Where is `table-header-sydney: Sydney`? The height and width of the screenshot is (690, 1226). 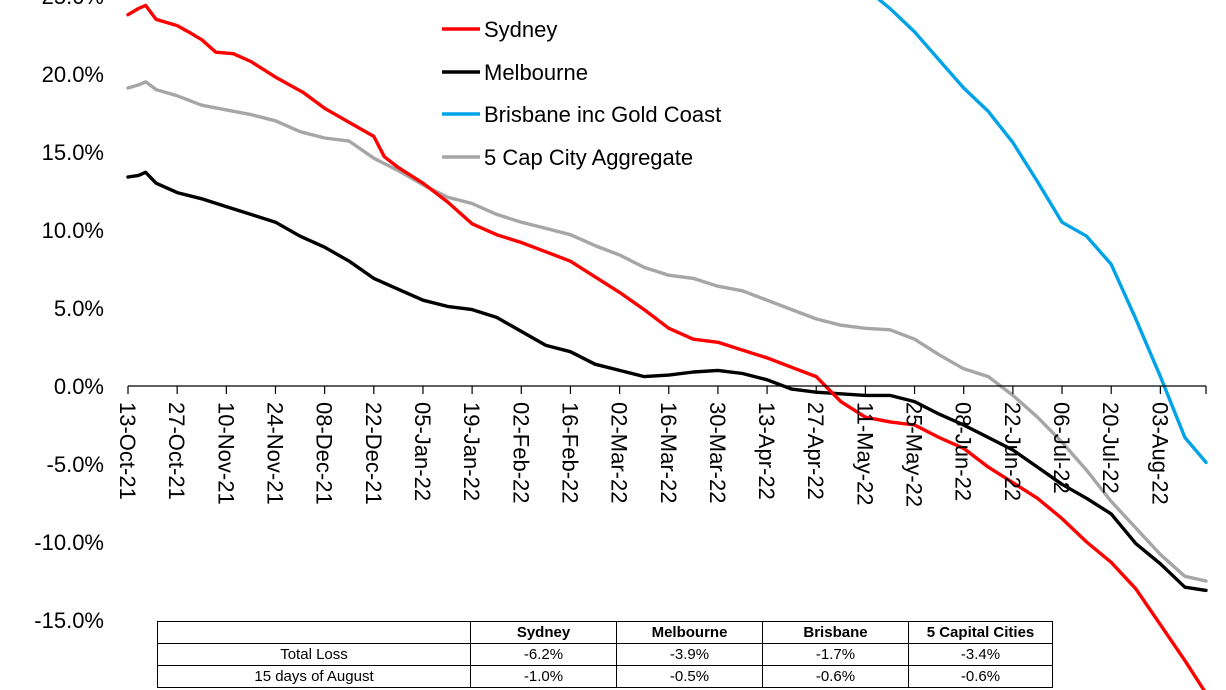
table-header-sydney: Sydney is located at coordinates (543, 632).